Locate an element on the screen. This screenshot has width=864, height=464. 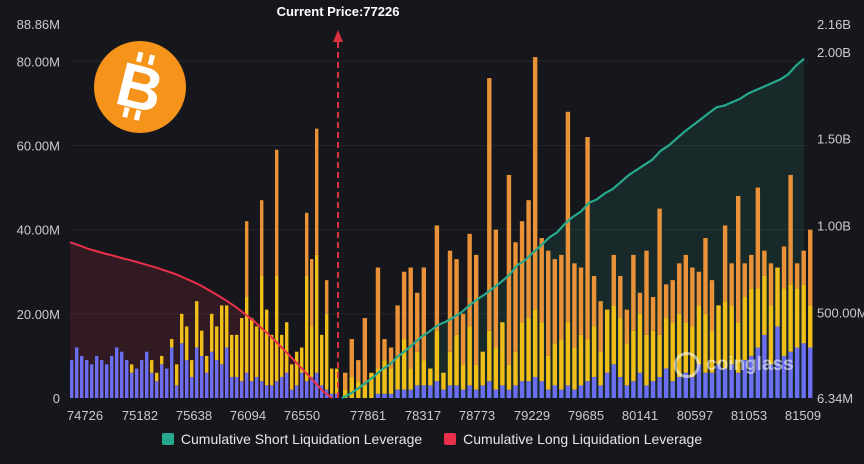
y-left-tick-label: 40.00M is located at coordinates (38, 230).